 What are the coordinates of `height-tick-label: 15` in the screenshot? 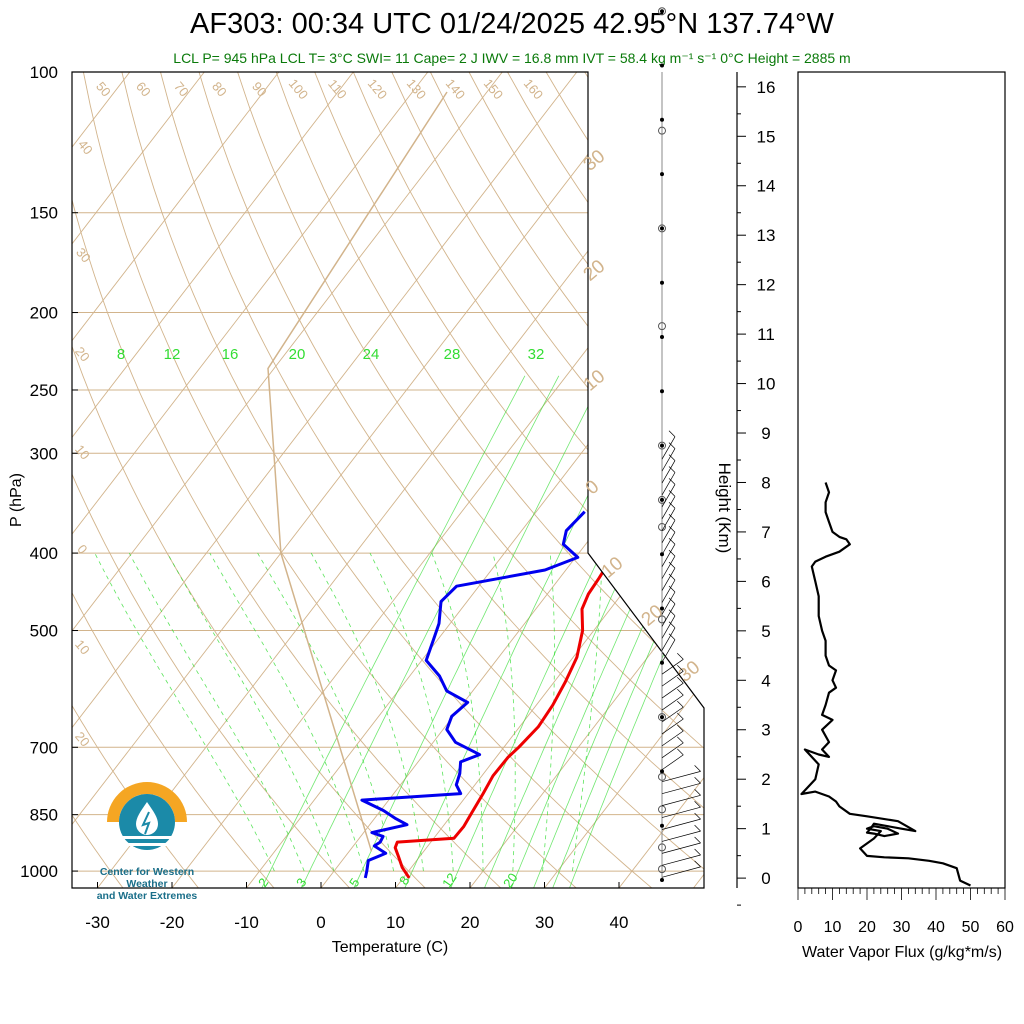 It's located at (766, 136).